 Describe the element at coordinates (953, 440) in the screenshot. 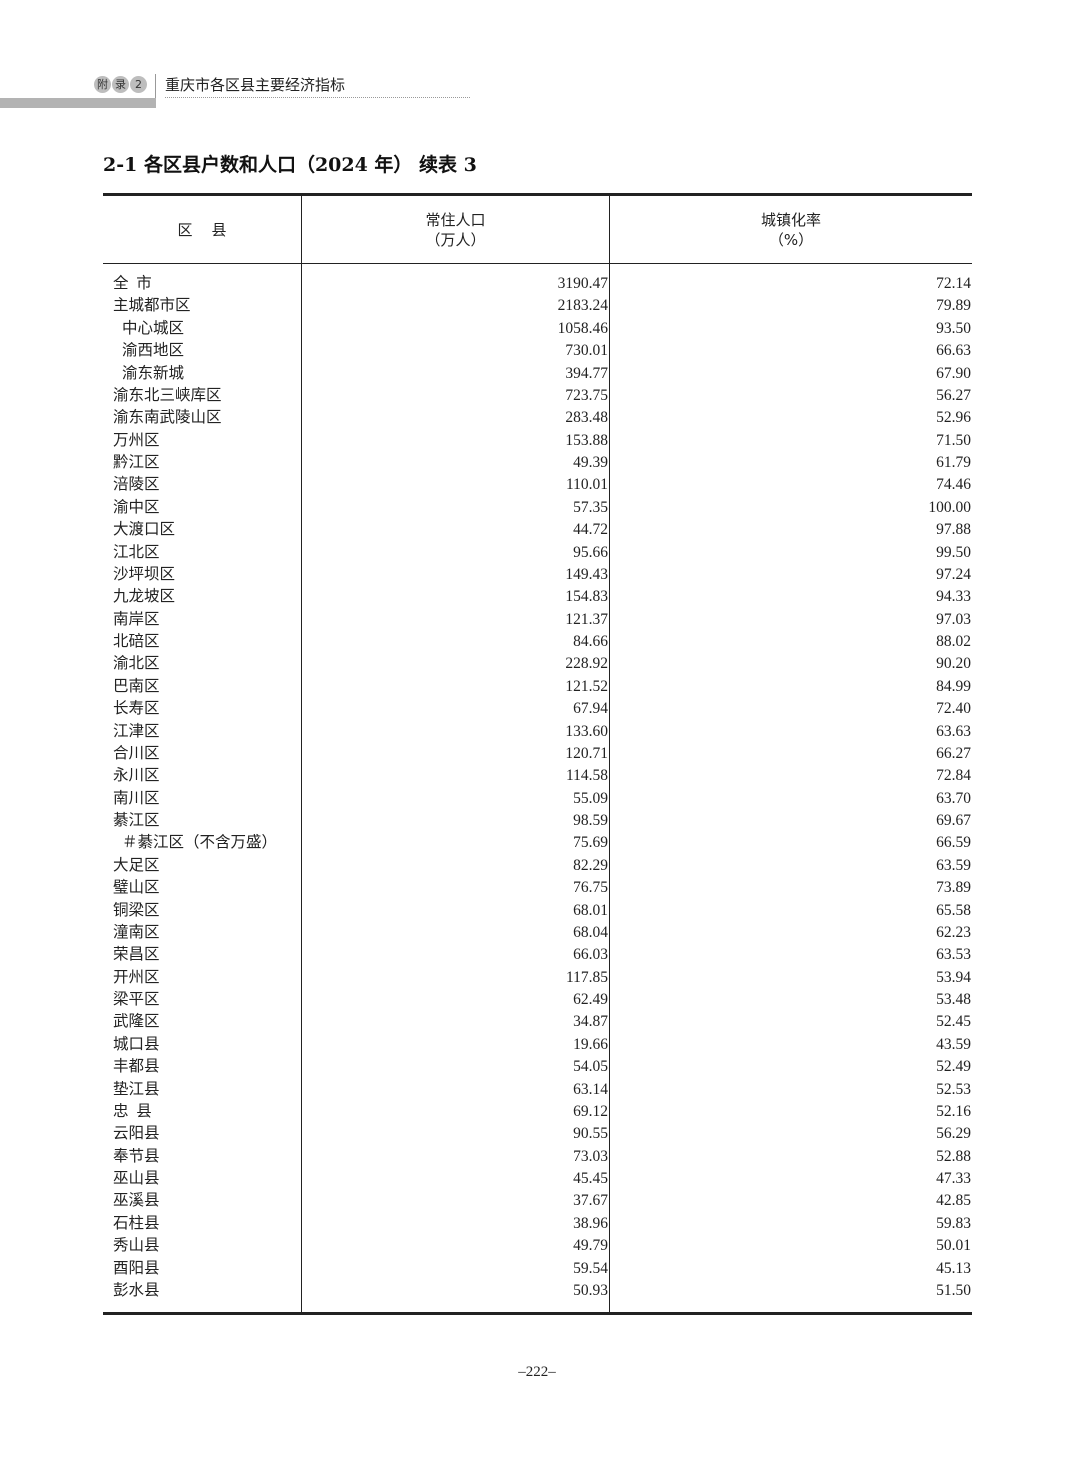

I see `urbanization-value: 71.50` at that location.